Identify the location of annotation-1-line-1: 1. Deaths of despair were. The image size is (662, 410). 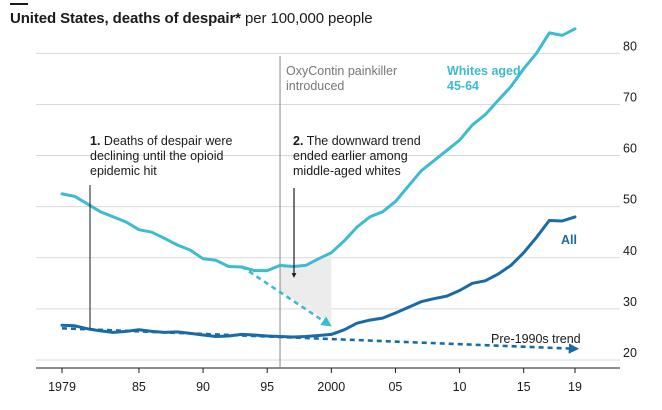
(161, 141).